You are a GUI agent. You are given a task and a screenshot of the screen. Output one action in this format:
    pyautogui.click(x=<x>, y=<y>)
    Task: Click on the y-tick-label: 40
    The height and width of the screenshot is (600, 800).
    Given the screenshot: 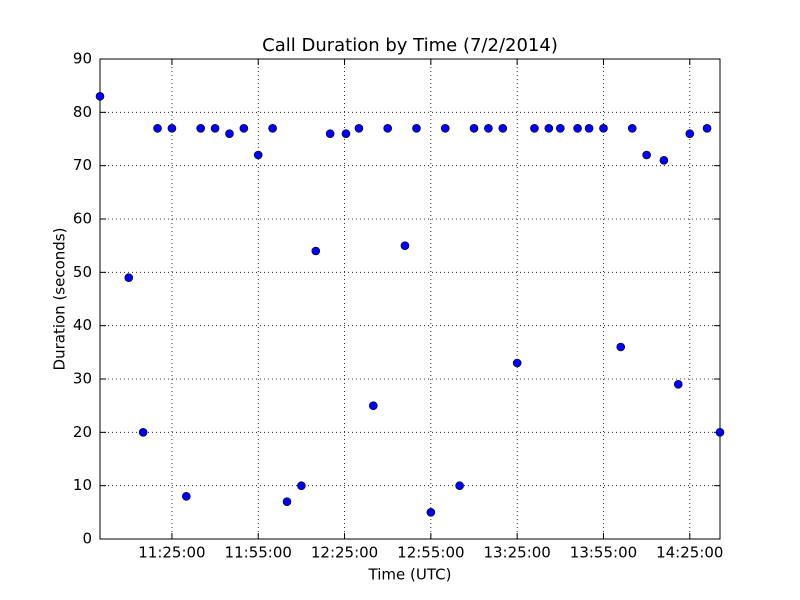 What is the action you would take?
    pyautogui.click(x=82, y=325)
    